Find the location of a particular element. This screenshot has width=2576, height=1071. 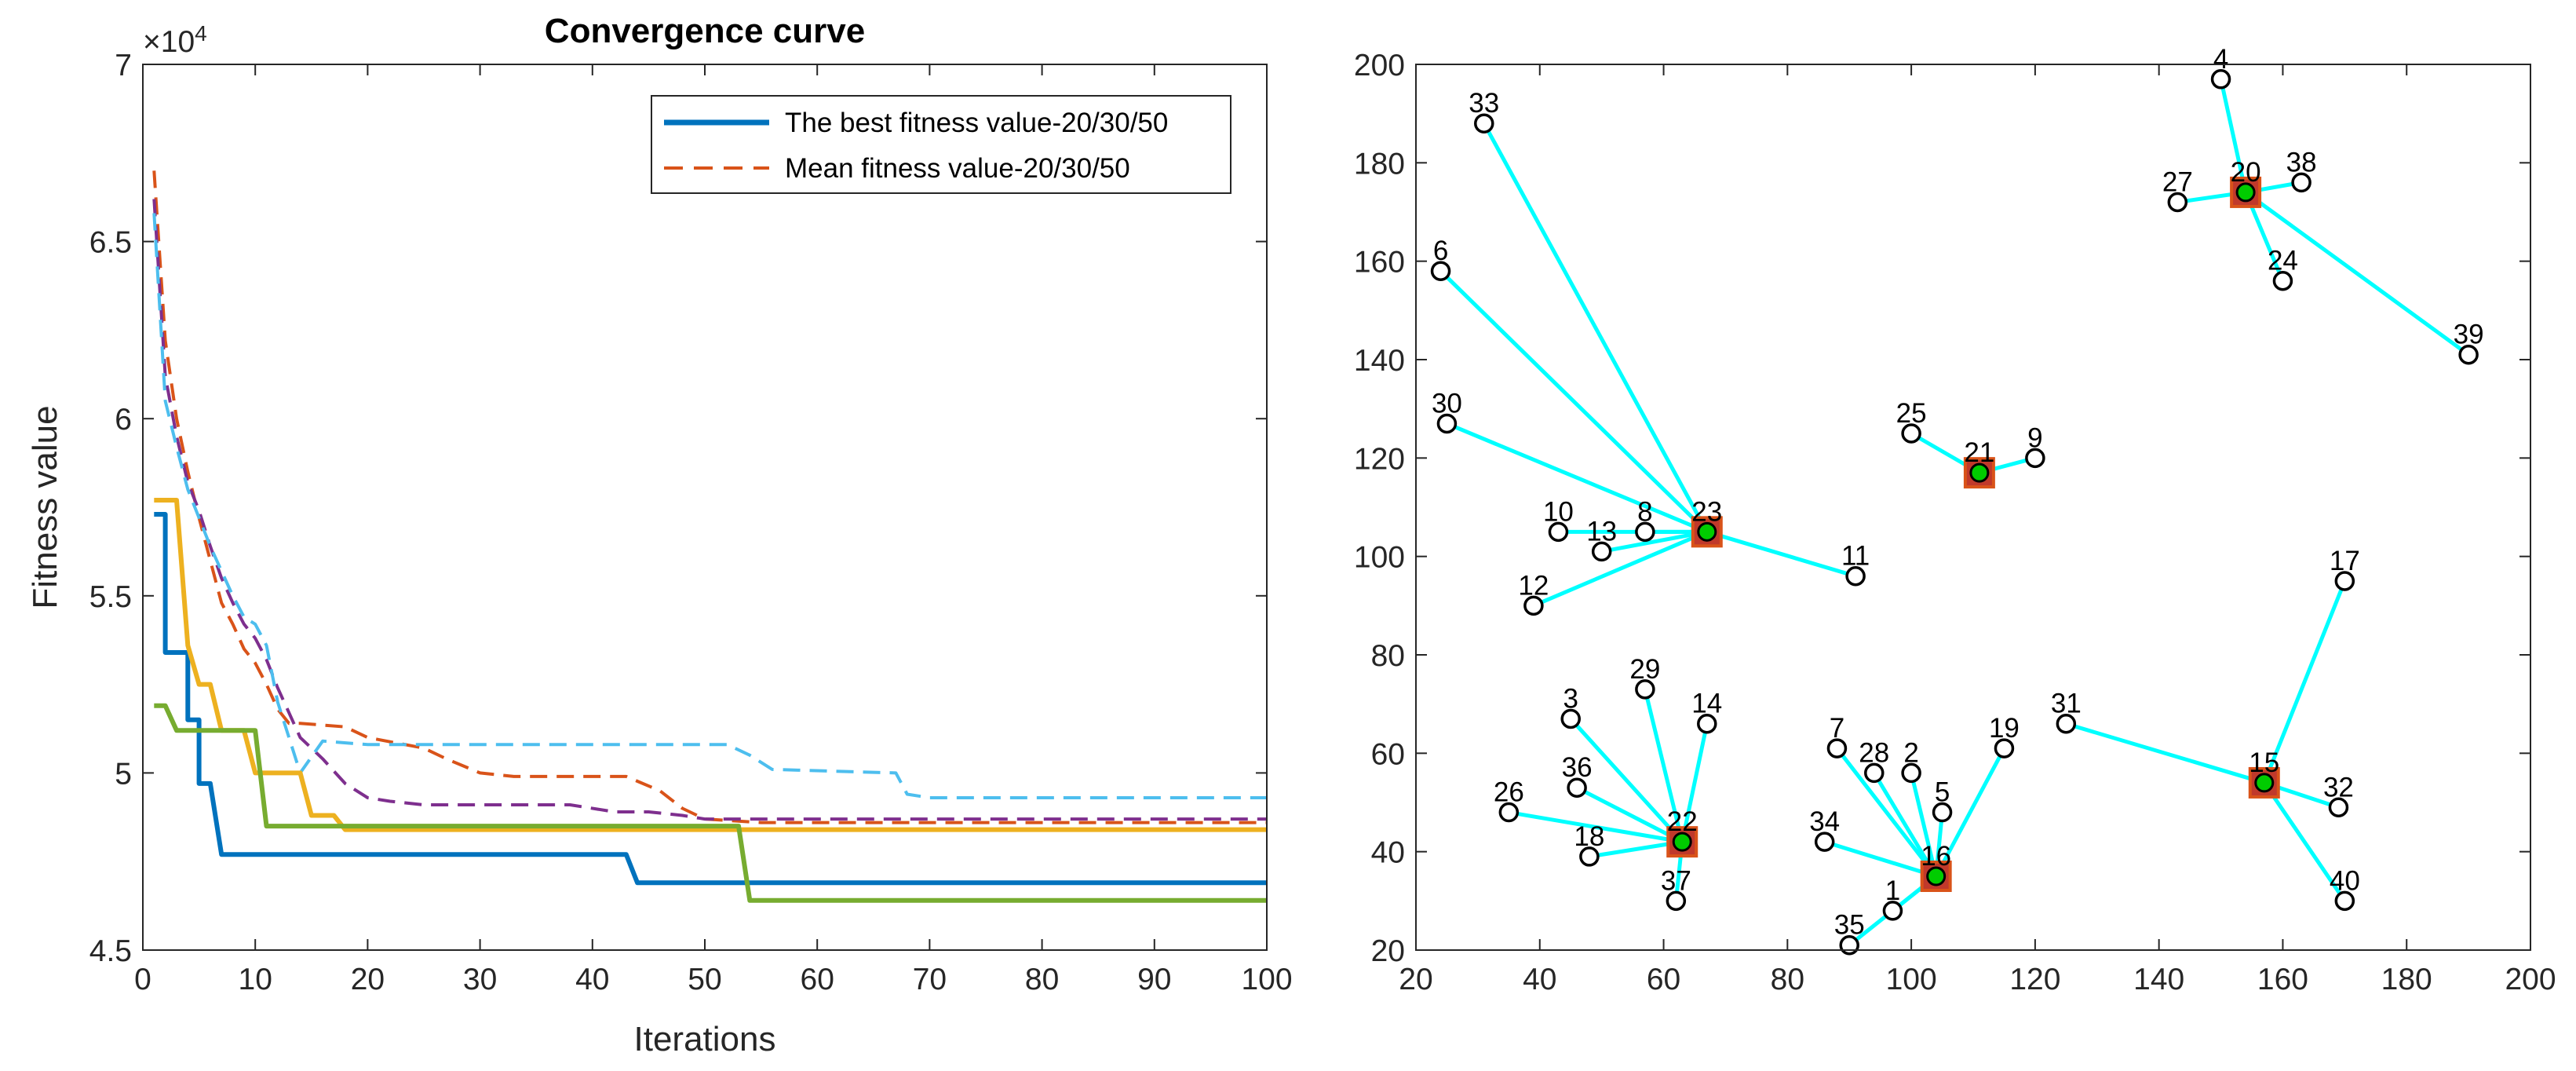

x-tick-label: 80 is located at coordinates (1042, 979).